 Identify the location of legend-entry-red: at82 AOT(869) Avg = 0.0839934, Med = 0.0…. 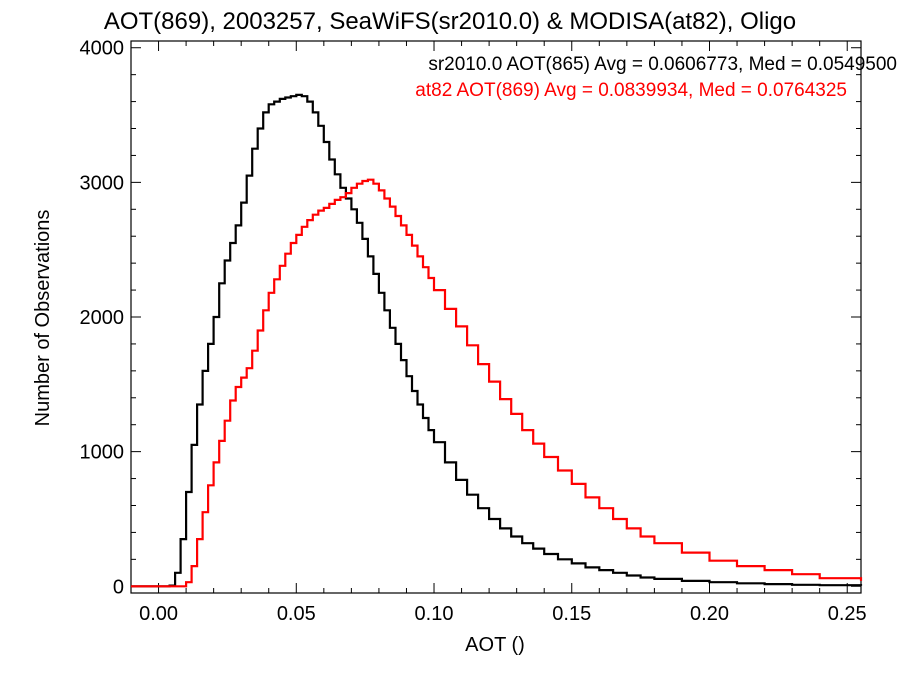
(631, 90).